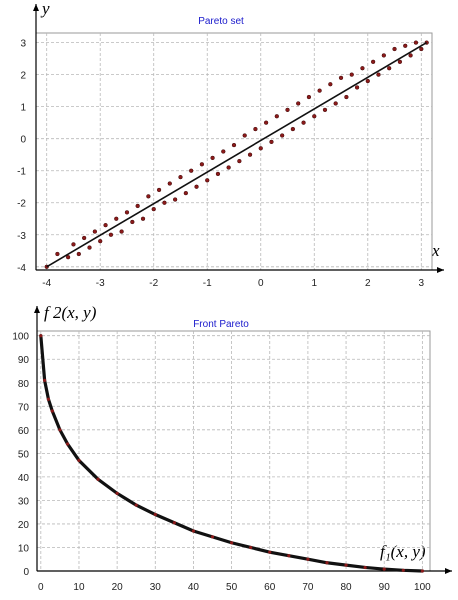 This screenshot has width=458, height=600. I want to click on bottom-y-tick-label: 10, so click(24, 548).